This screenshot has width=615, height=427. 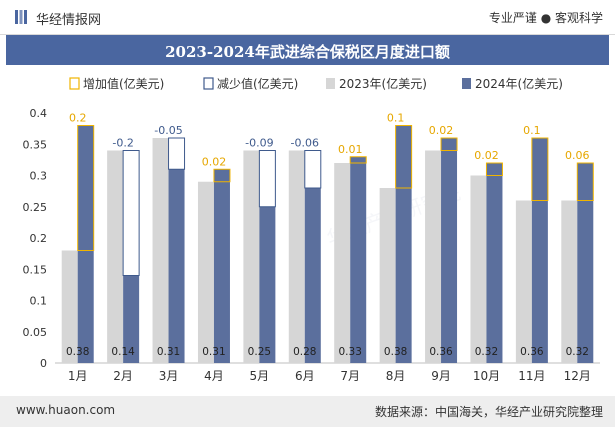 What do you see at coordinates (43, 363) in the screenshot?
I see `y-tick-label: 0` at bounding box center [43, 363].